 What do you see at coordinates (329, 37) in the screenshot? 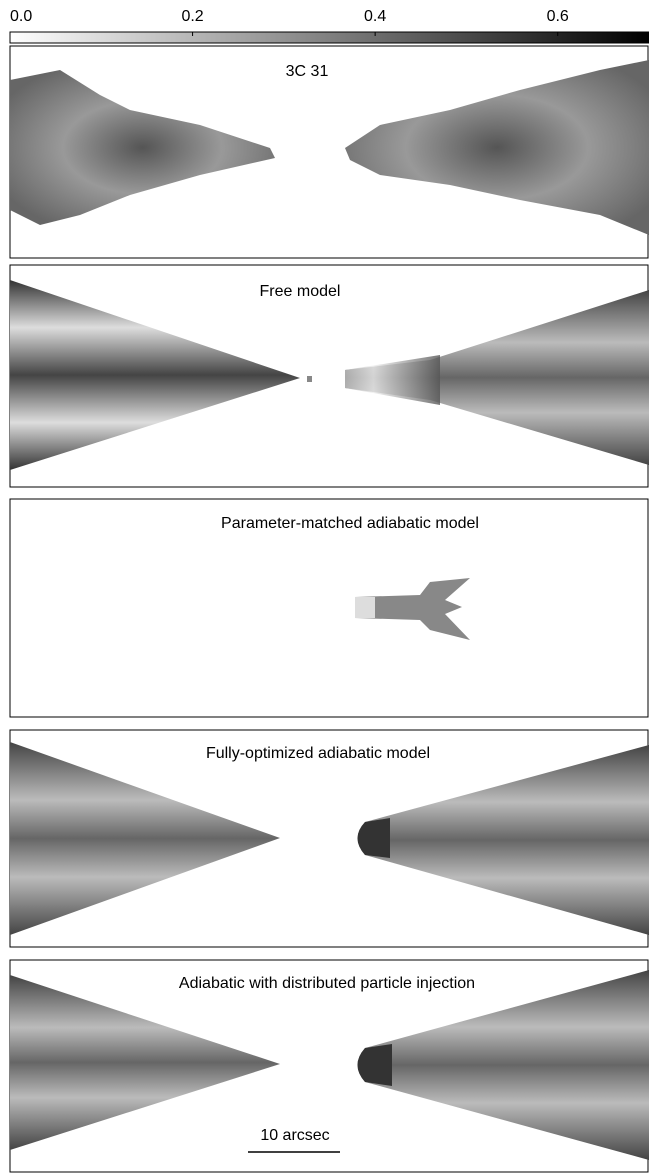
I see `colorbar` at bounding box center [329, 37].